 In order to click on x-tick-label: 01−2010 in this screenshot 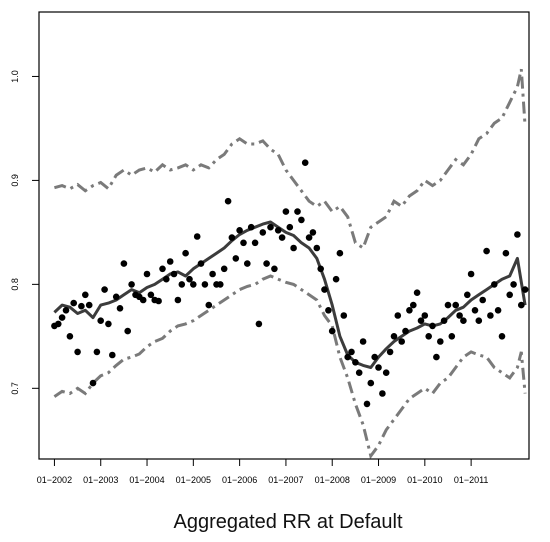, I will do `click(424, 480)`.